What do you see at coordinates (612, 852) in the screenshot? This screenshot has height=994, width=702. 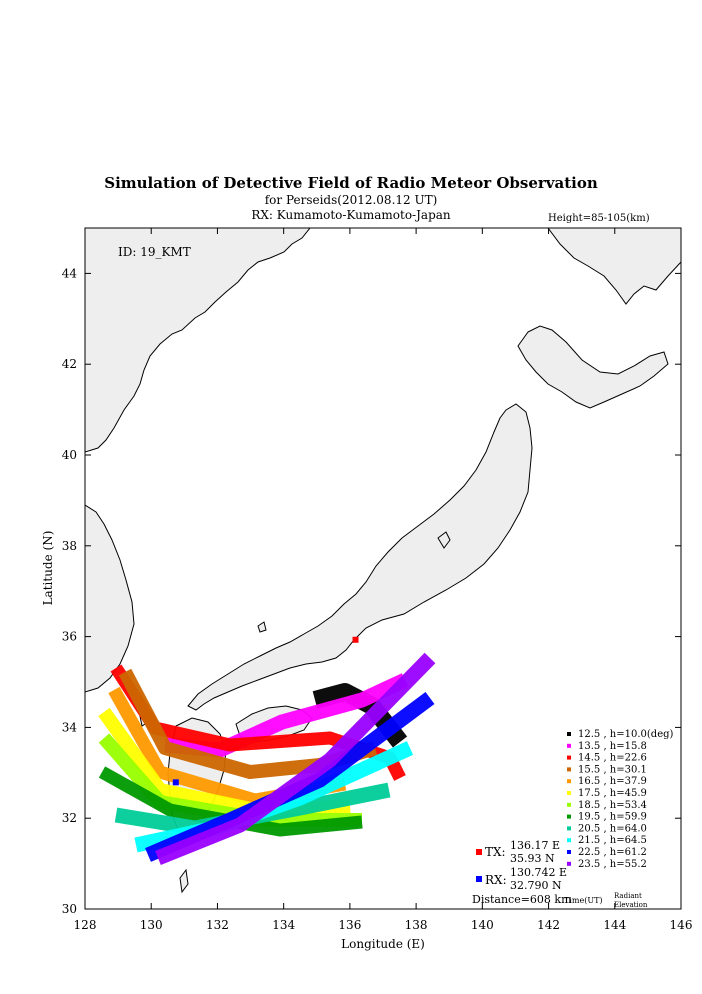 I see `legend-entry-label: 22.5 , h=61.2` at bounding box center [612, 852].